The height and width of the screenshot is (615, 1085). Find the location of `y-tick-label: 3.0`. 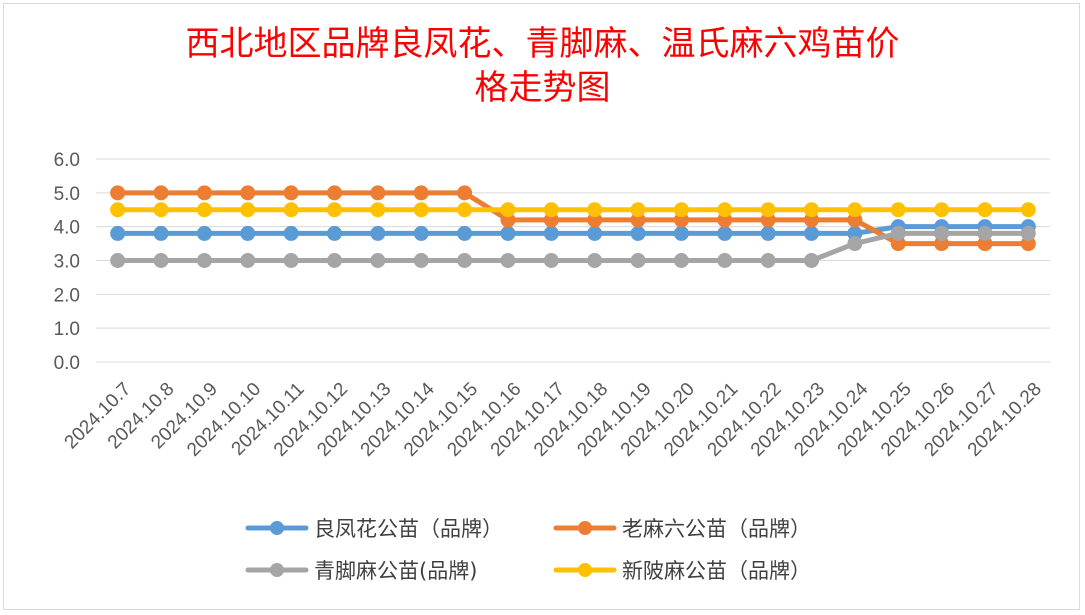

y-tick-label: 3.0 is located at coordinates (67, 262).